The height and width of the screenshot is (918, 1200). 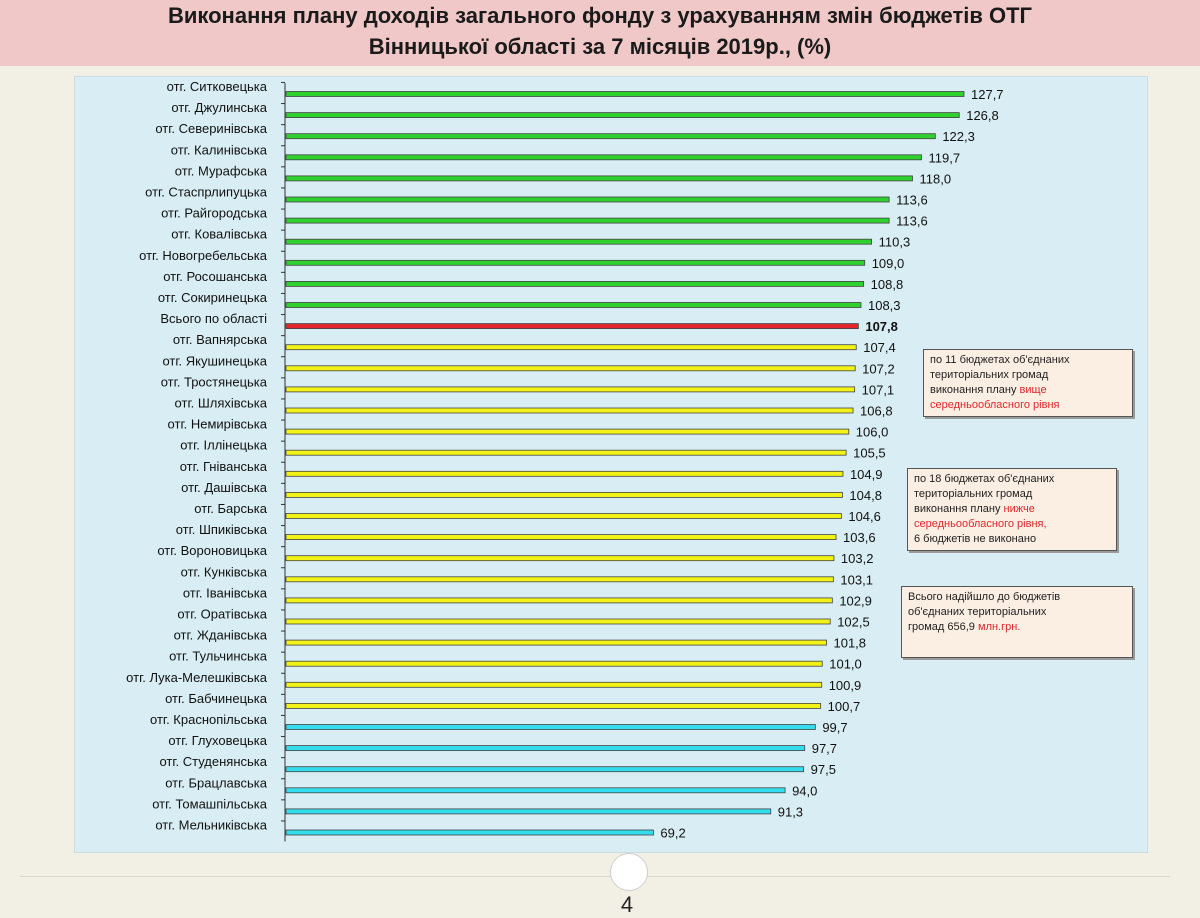 I want to click on value-label: 99,7, so click(x=834, y=727).